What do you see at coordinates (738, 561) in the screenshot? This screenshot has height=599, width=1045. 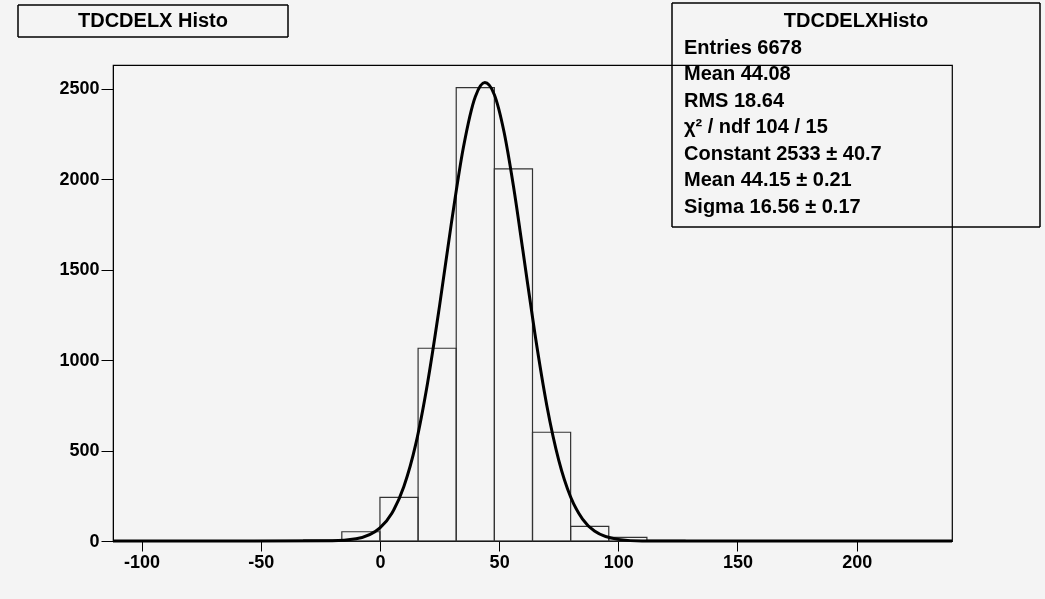 I see `x-tick-label: 150` at bounding box center [738, 561].